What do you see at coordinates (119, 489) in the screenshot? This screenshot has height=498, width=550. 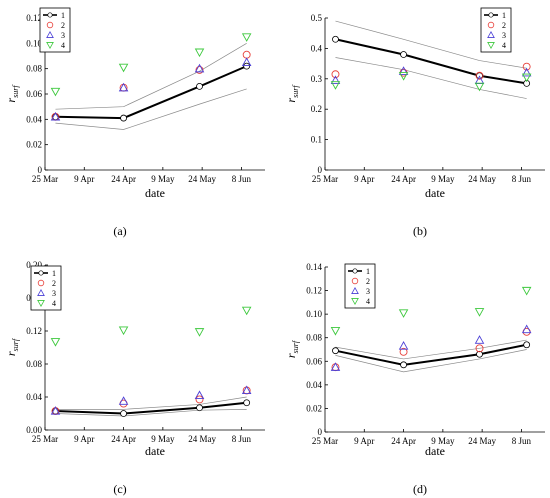 I see `panel-label: (c)` at bounding box center [119, 489].